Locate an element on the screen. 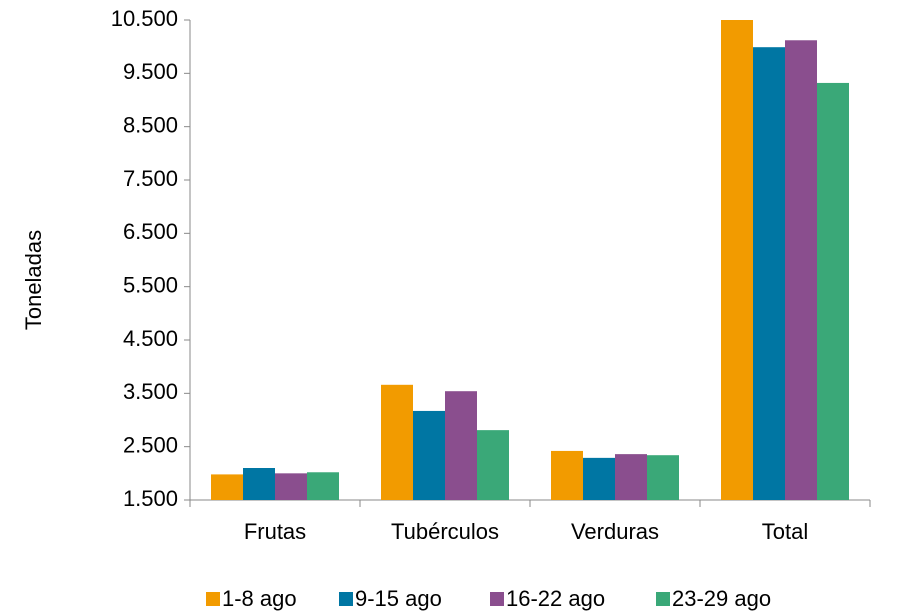 The image size is (898, 614). y-axis-title: Toneladas is located at coordinates (33, 280).